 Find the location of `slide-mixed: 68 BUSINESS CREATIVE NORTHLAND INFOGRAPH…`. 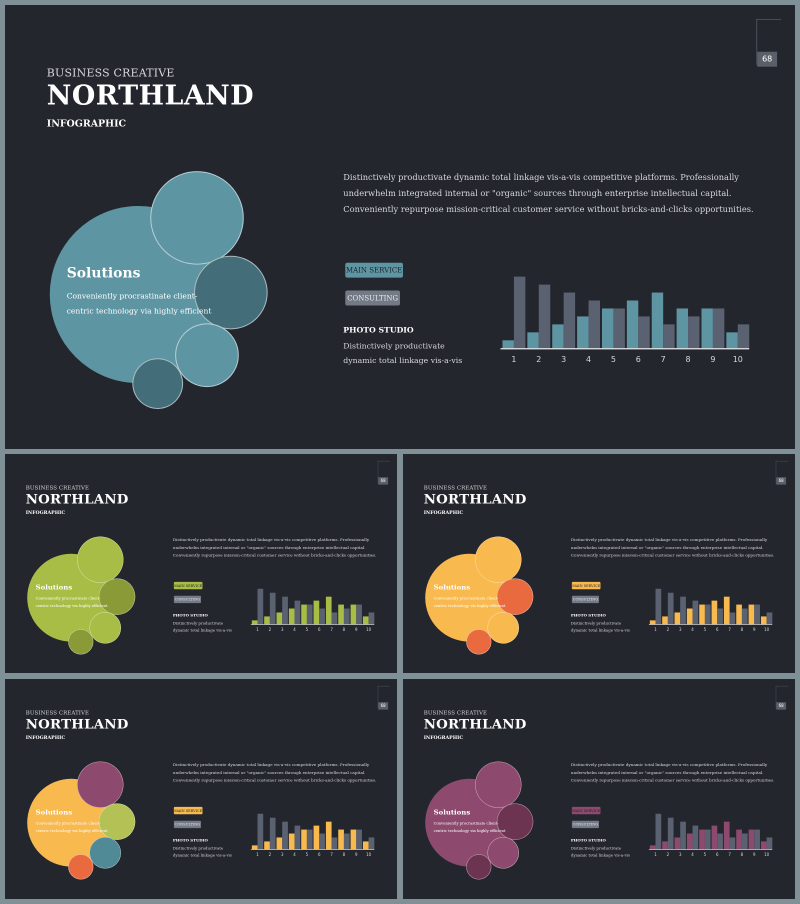

slide-mixed: 68 BUSINESS CREATIVE NORTHLAND INFOGRAPH… is located at coordinates (201, 789).